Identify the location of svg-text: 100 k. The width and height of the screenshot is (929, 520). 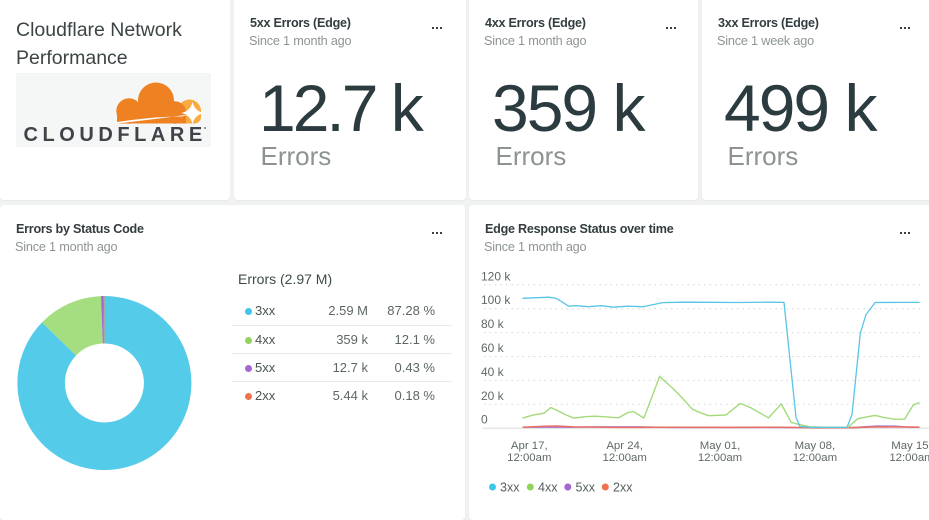
(496, 300).